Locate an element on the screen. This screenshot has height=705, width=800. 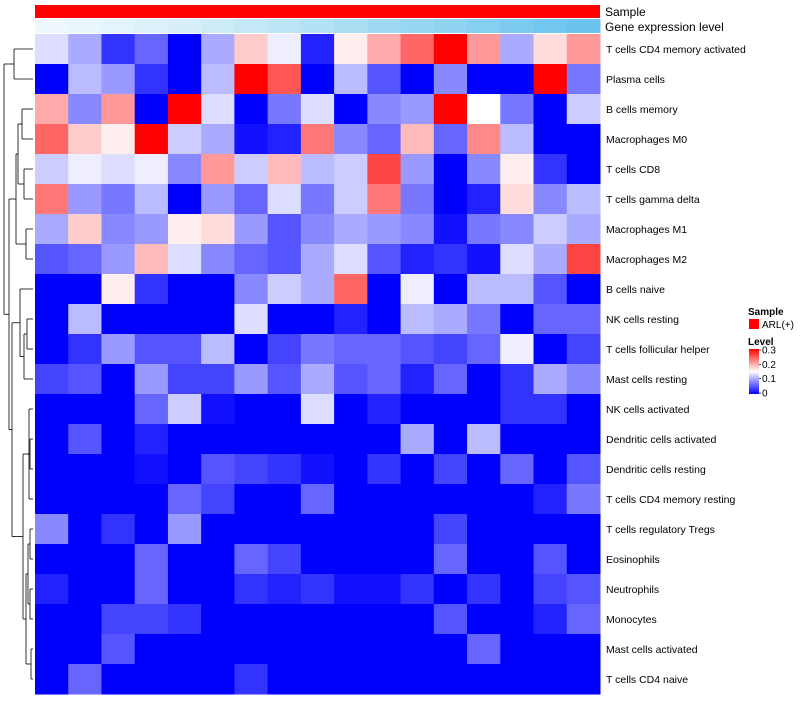
row-label: Mast cells activated is located at coordinates (652, 650).